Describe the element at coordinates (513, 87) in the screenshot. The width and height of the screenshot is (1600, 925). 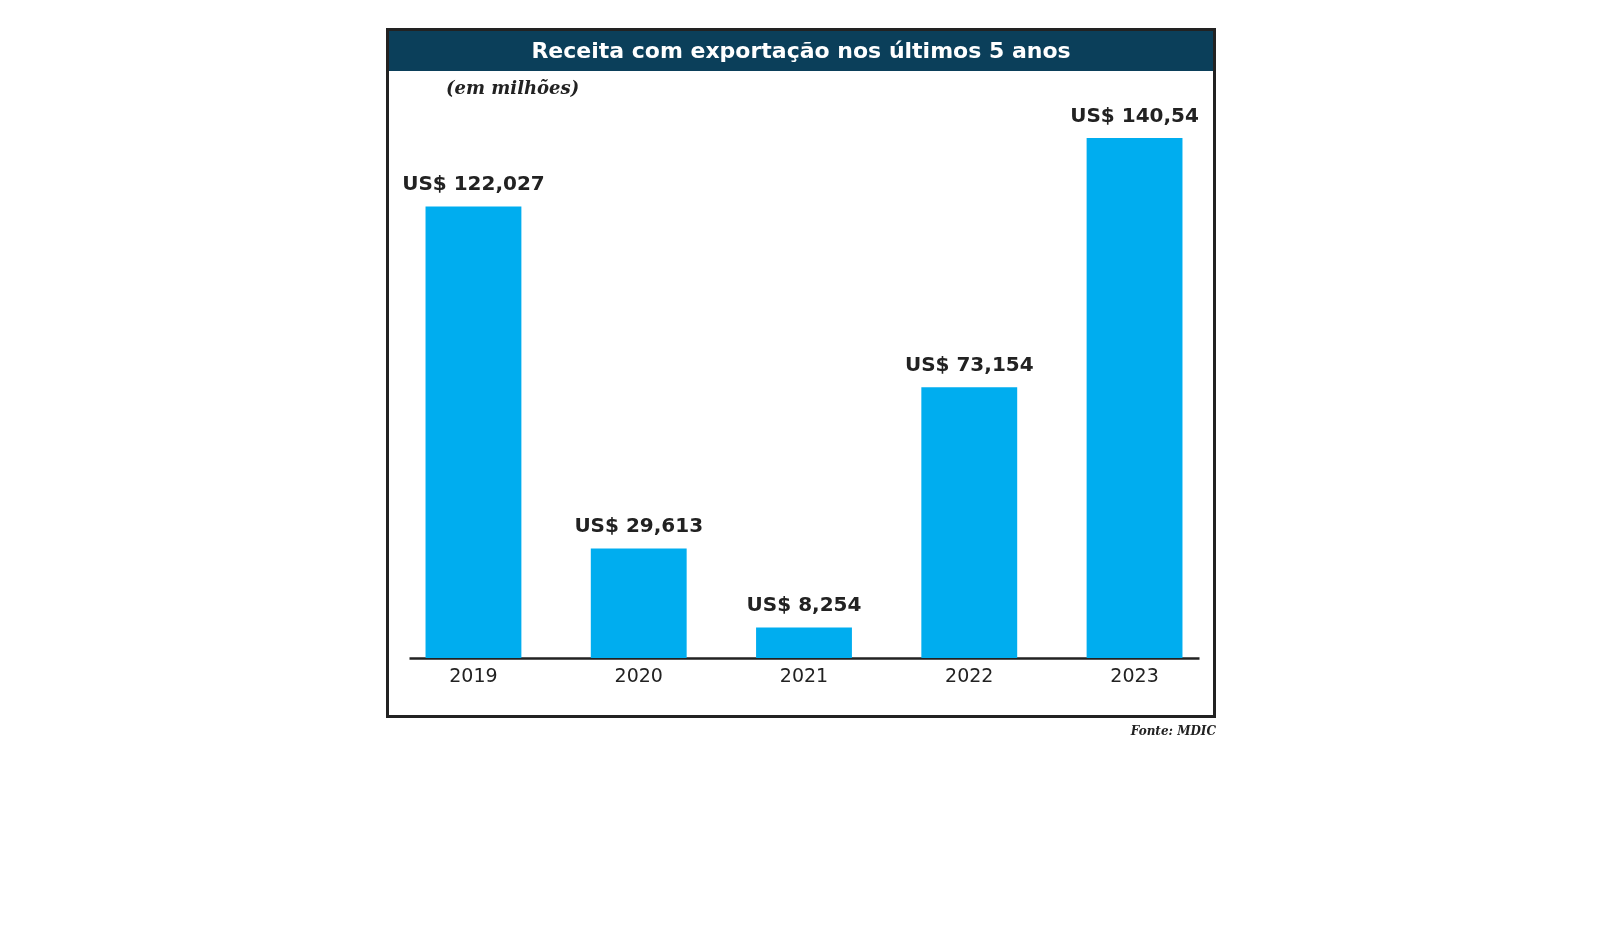
I see `text: (em milhões)` at that location.